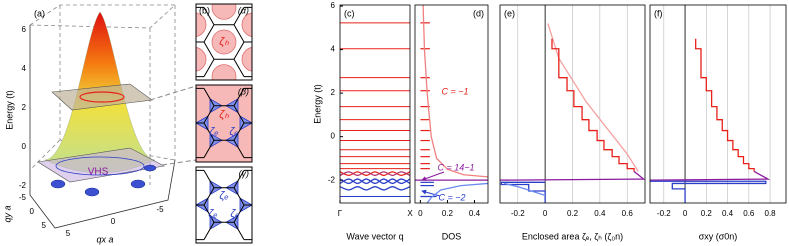 Image resolution: width=789 pixels, height=246 pixels. I want to click on qx-tick-label: 0, so click(113, 221).